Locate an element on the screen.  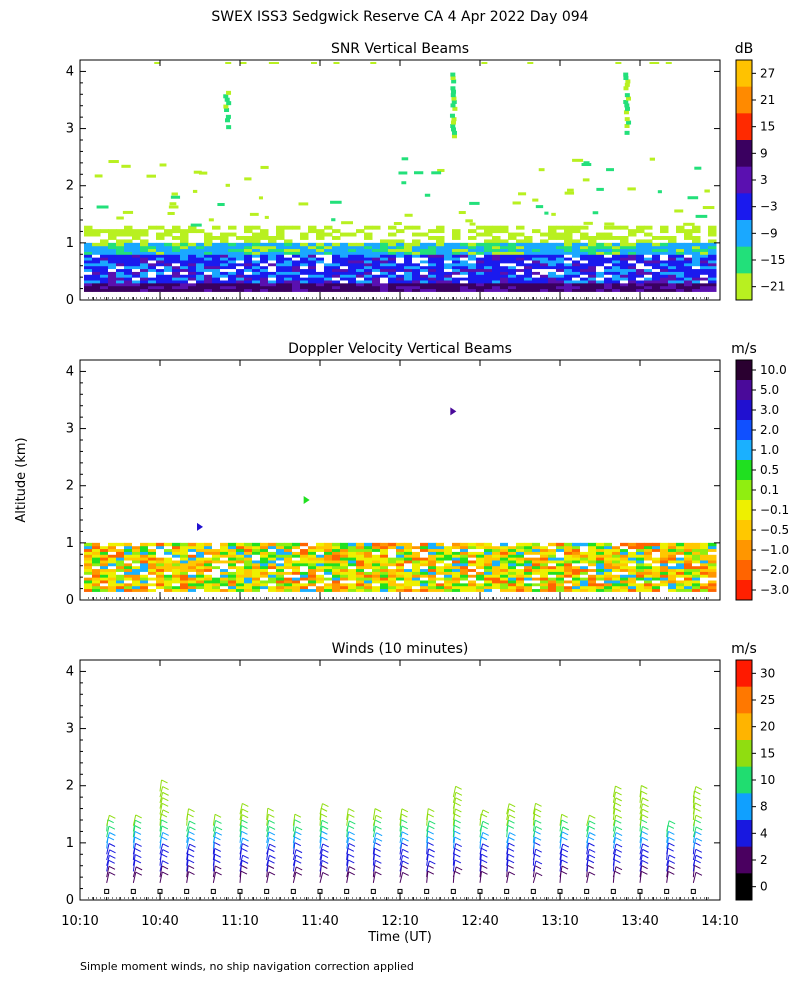
colorbar-swatch is located at coordinates (744, 100).